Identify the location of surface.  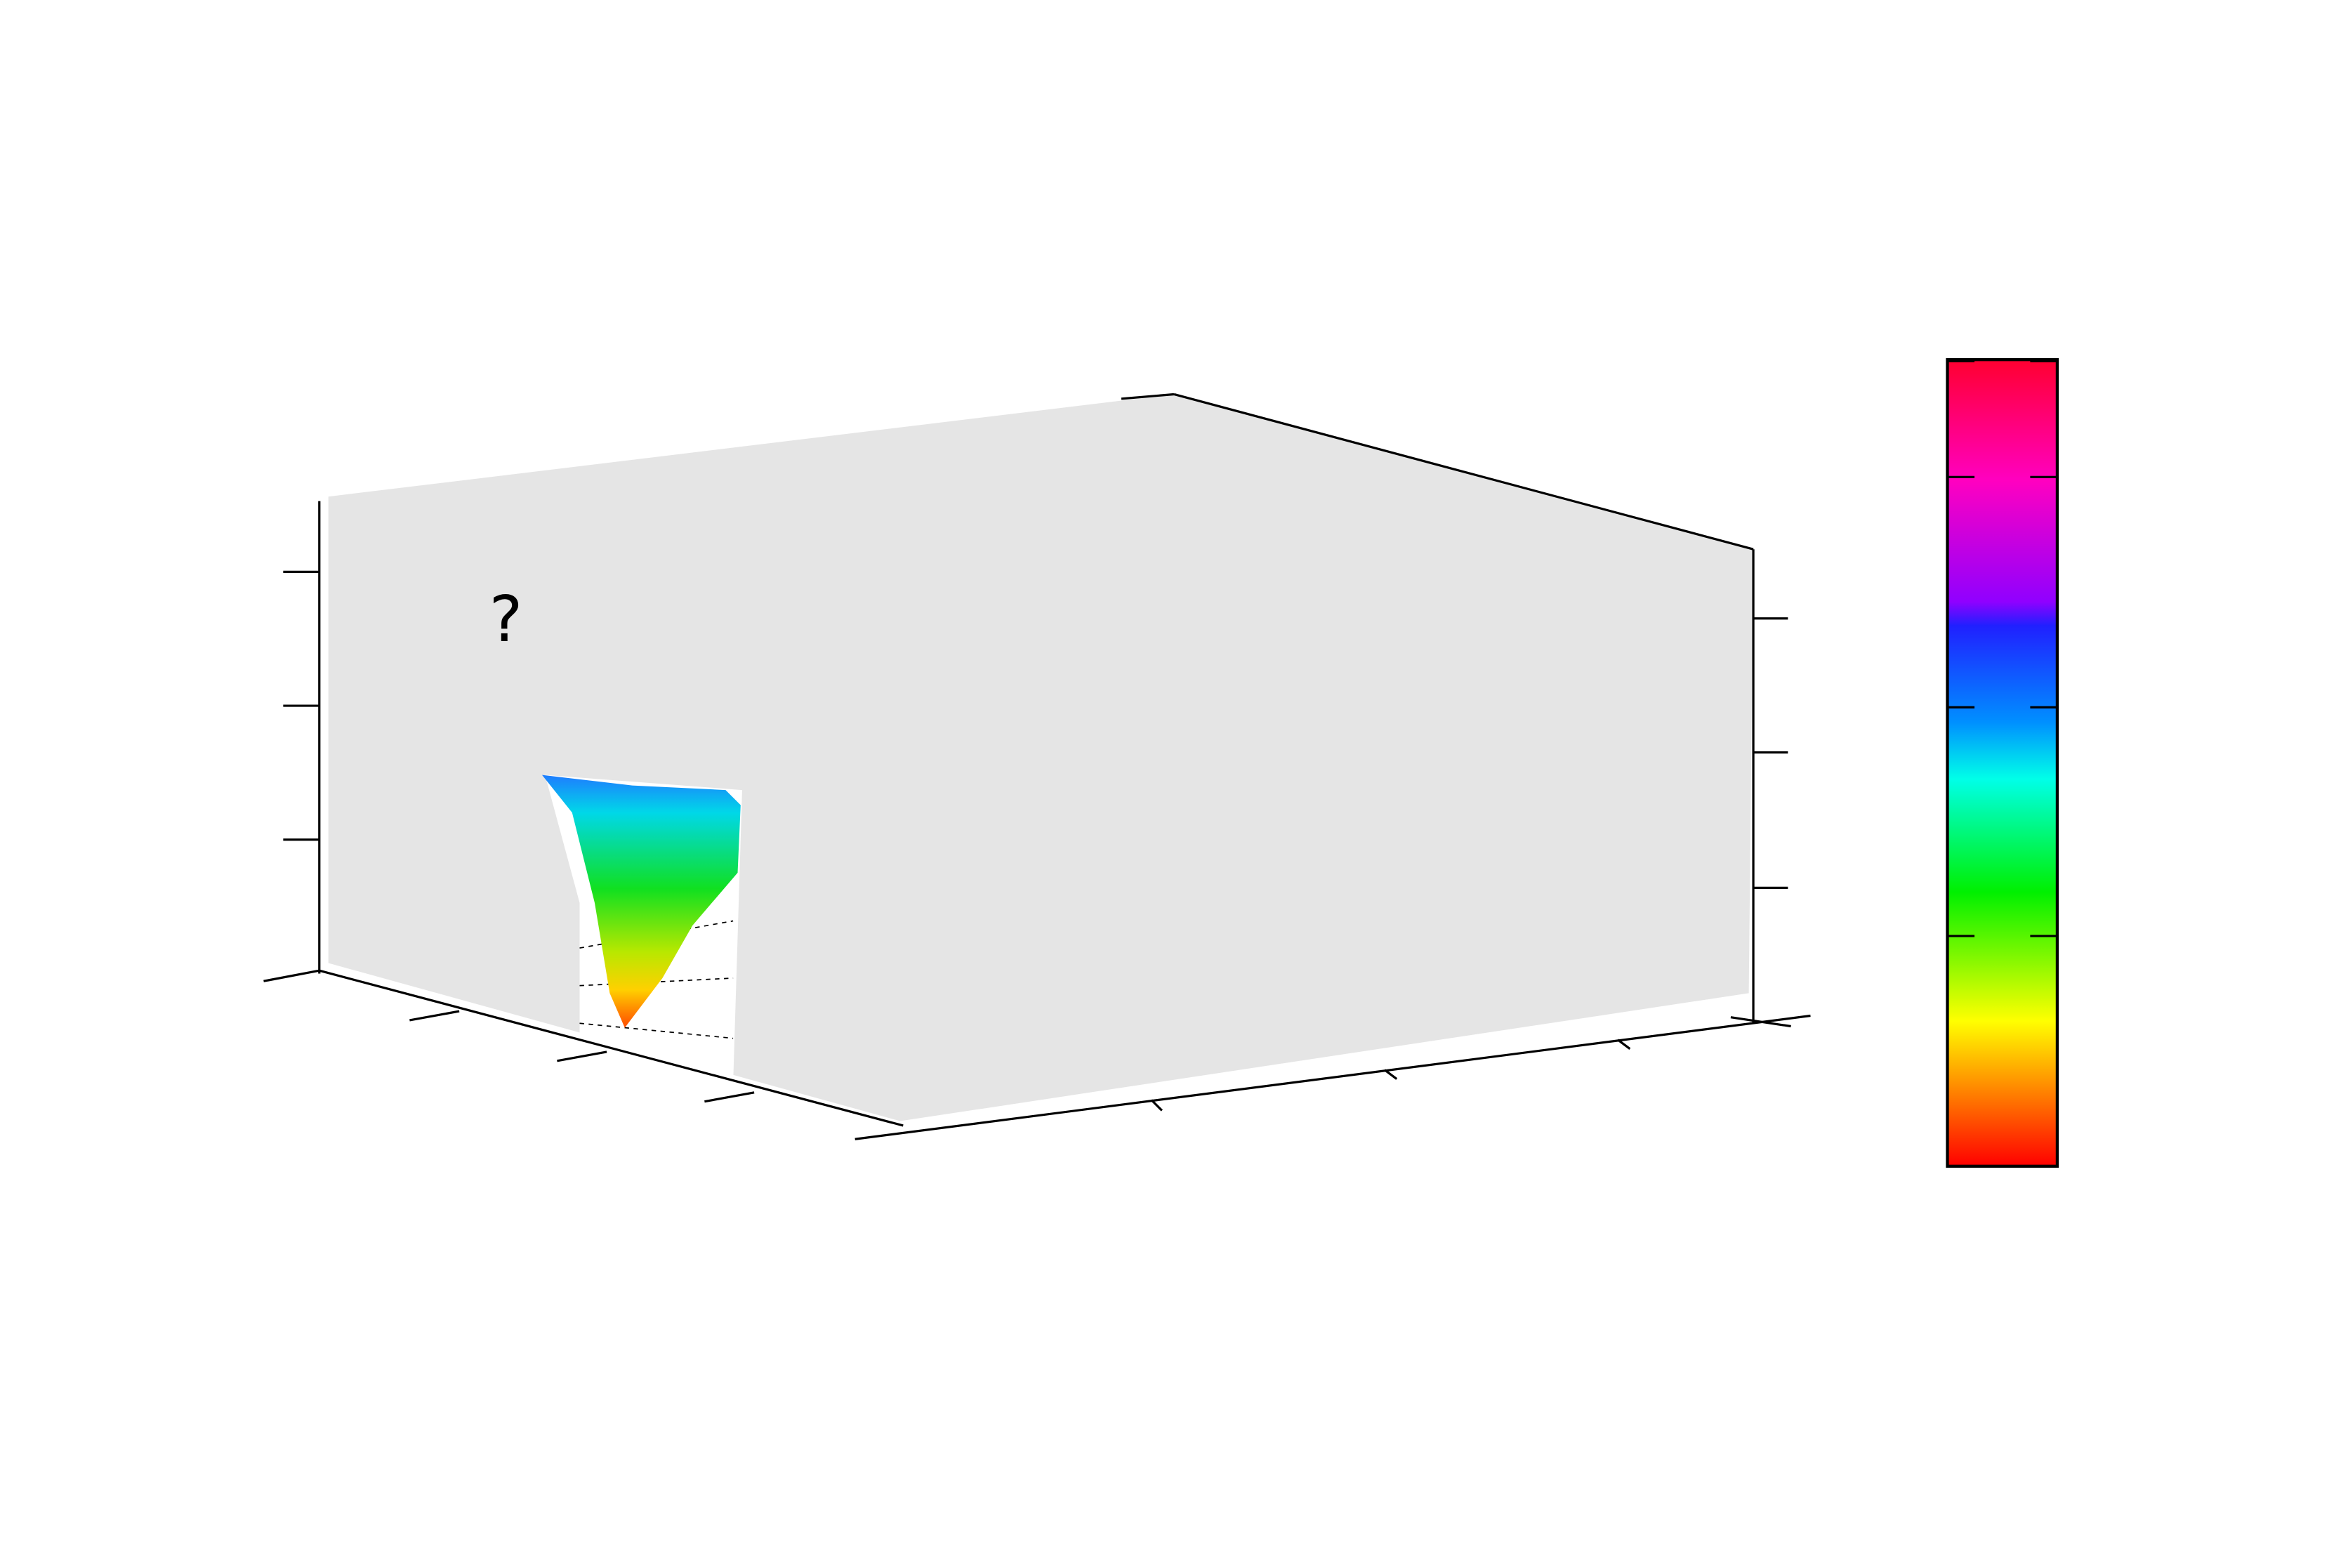
(641, 901).